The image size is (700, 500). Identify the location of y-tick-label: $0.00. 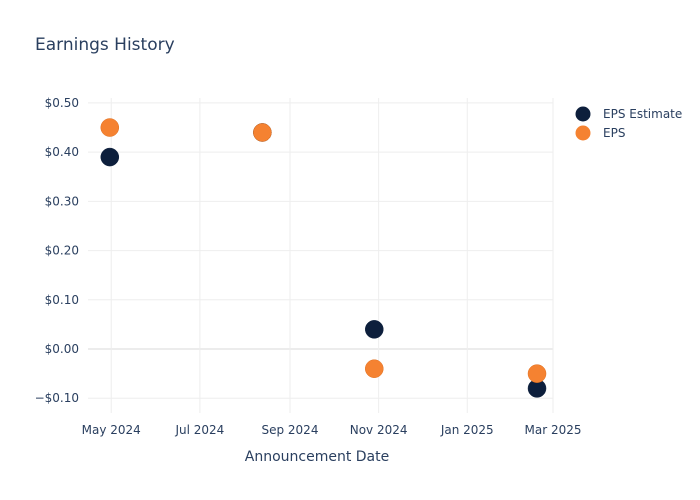
(62, 349).